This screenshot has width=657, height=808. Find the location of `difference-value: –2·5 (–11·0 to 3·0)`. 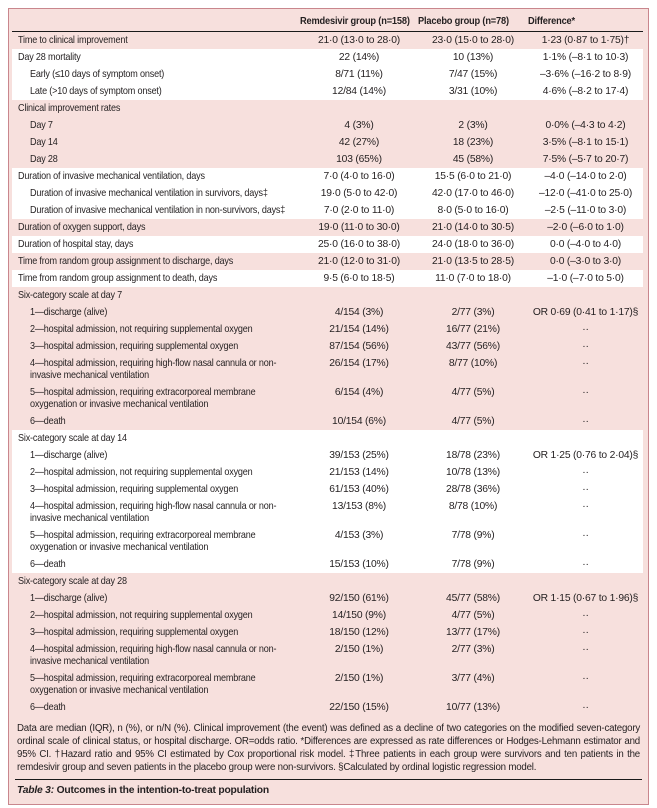

difference-value: –2·5 (–11·0 to 3·0) is located at coordinates (585, 210).